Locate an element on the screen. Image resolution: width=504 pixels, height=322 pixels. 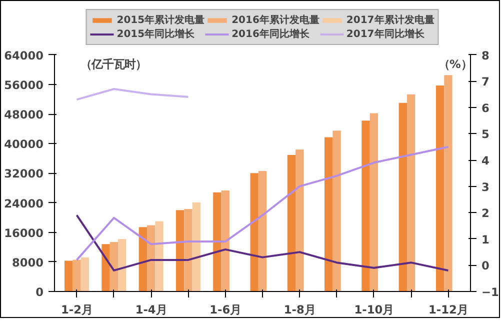
y2-tick-label: 6 is located at coordinates (486, 107).